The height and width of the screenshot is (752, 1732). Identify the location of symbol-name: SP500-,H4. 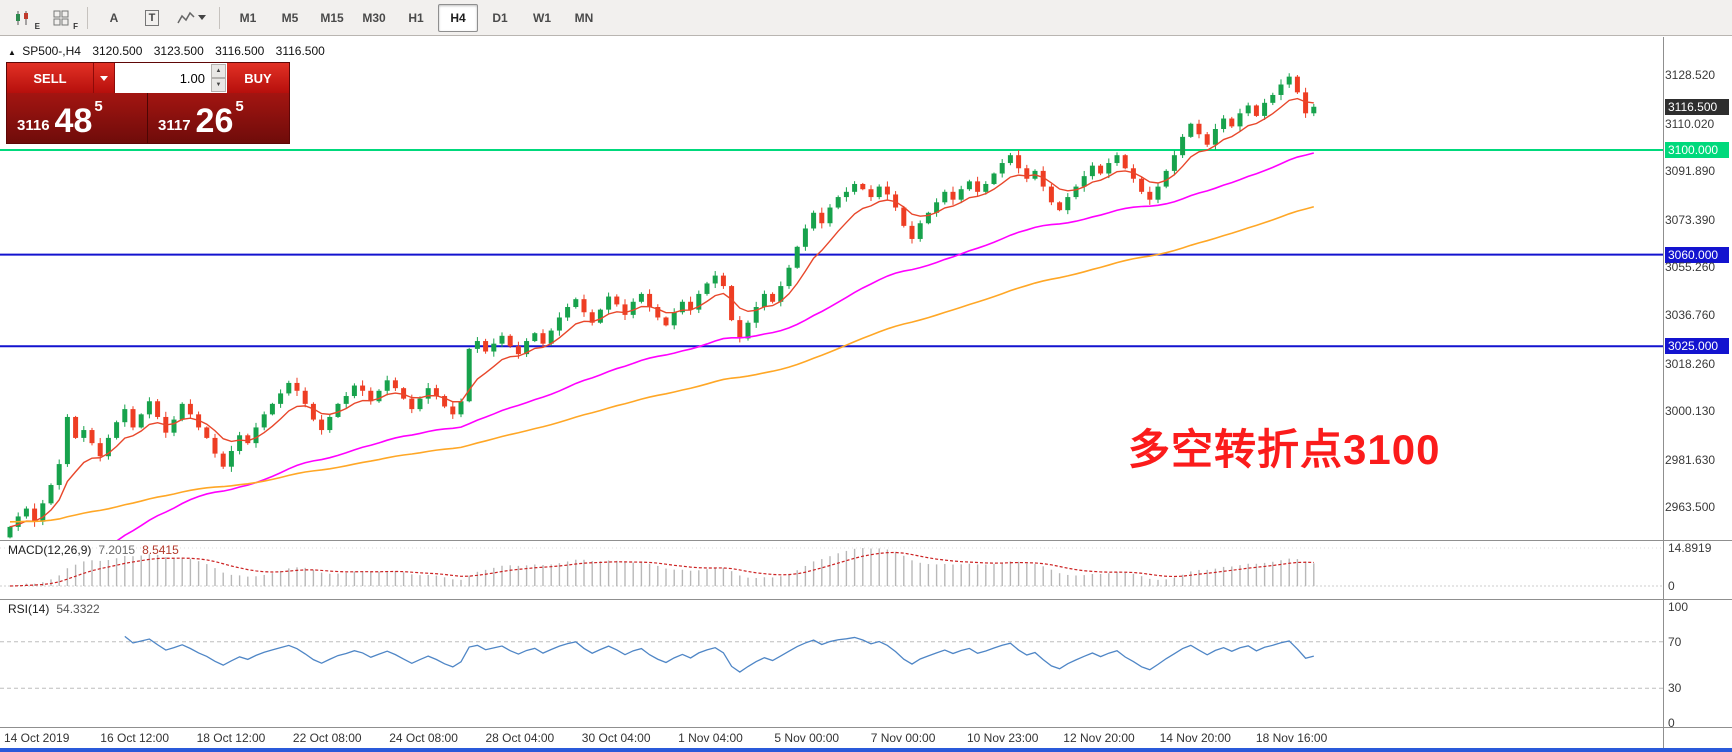
(51, 51).